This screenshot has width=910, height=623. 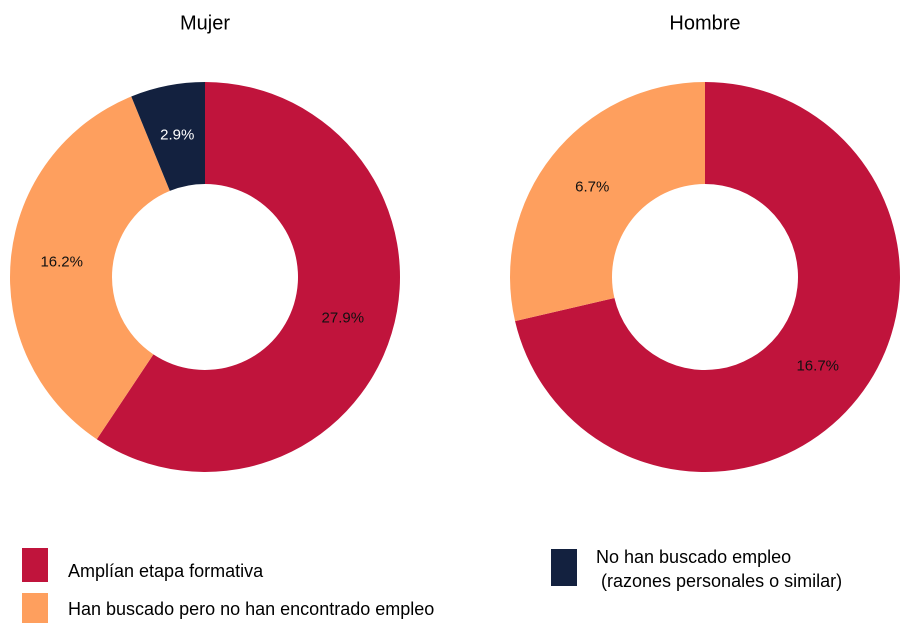 I want to click on data-label: 16.2%, so click(x=61, y=262).